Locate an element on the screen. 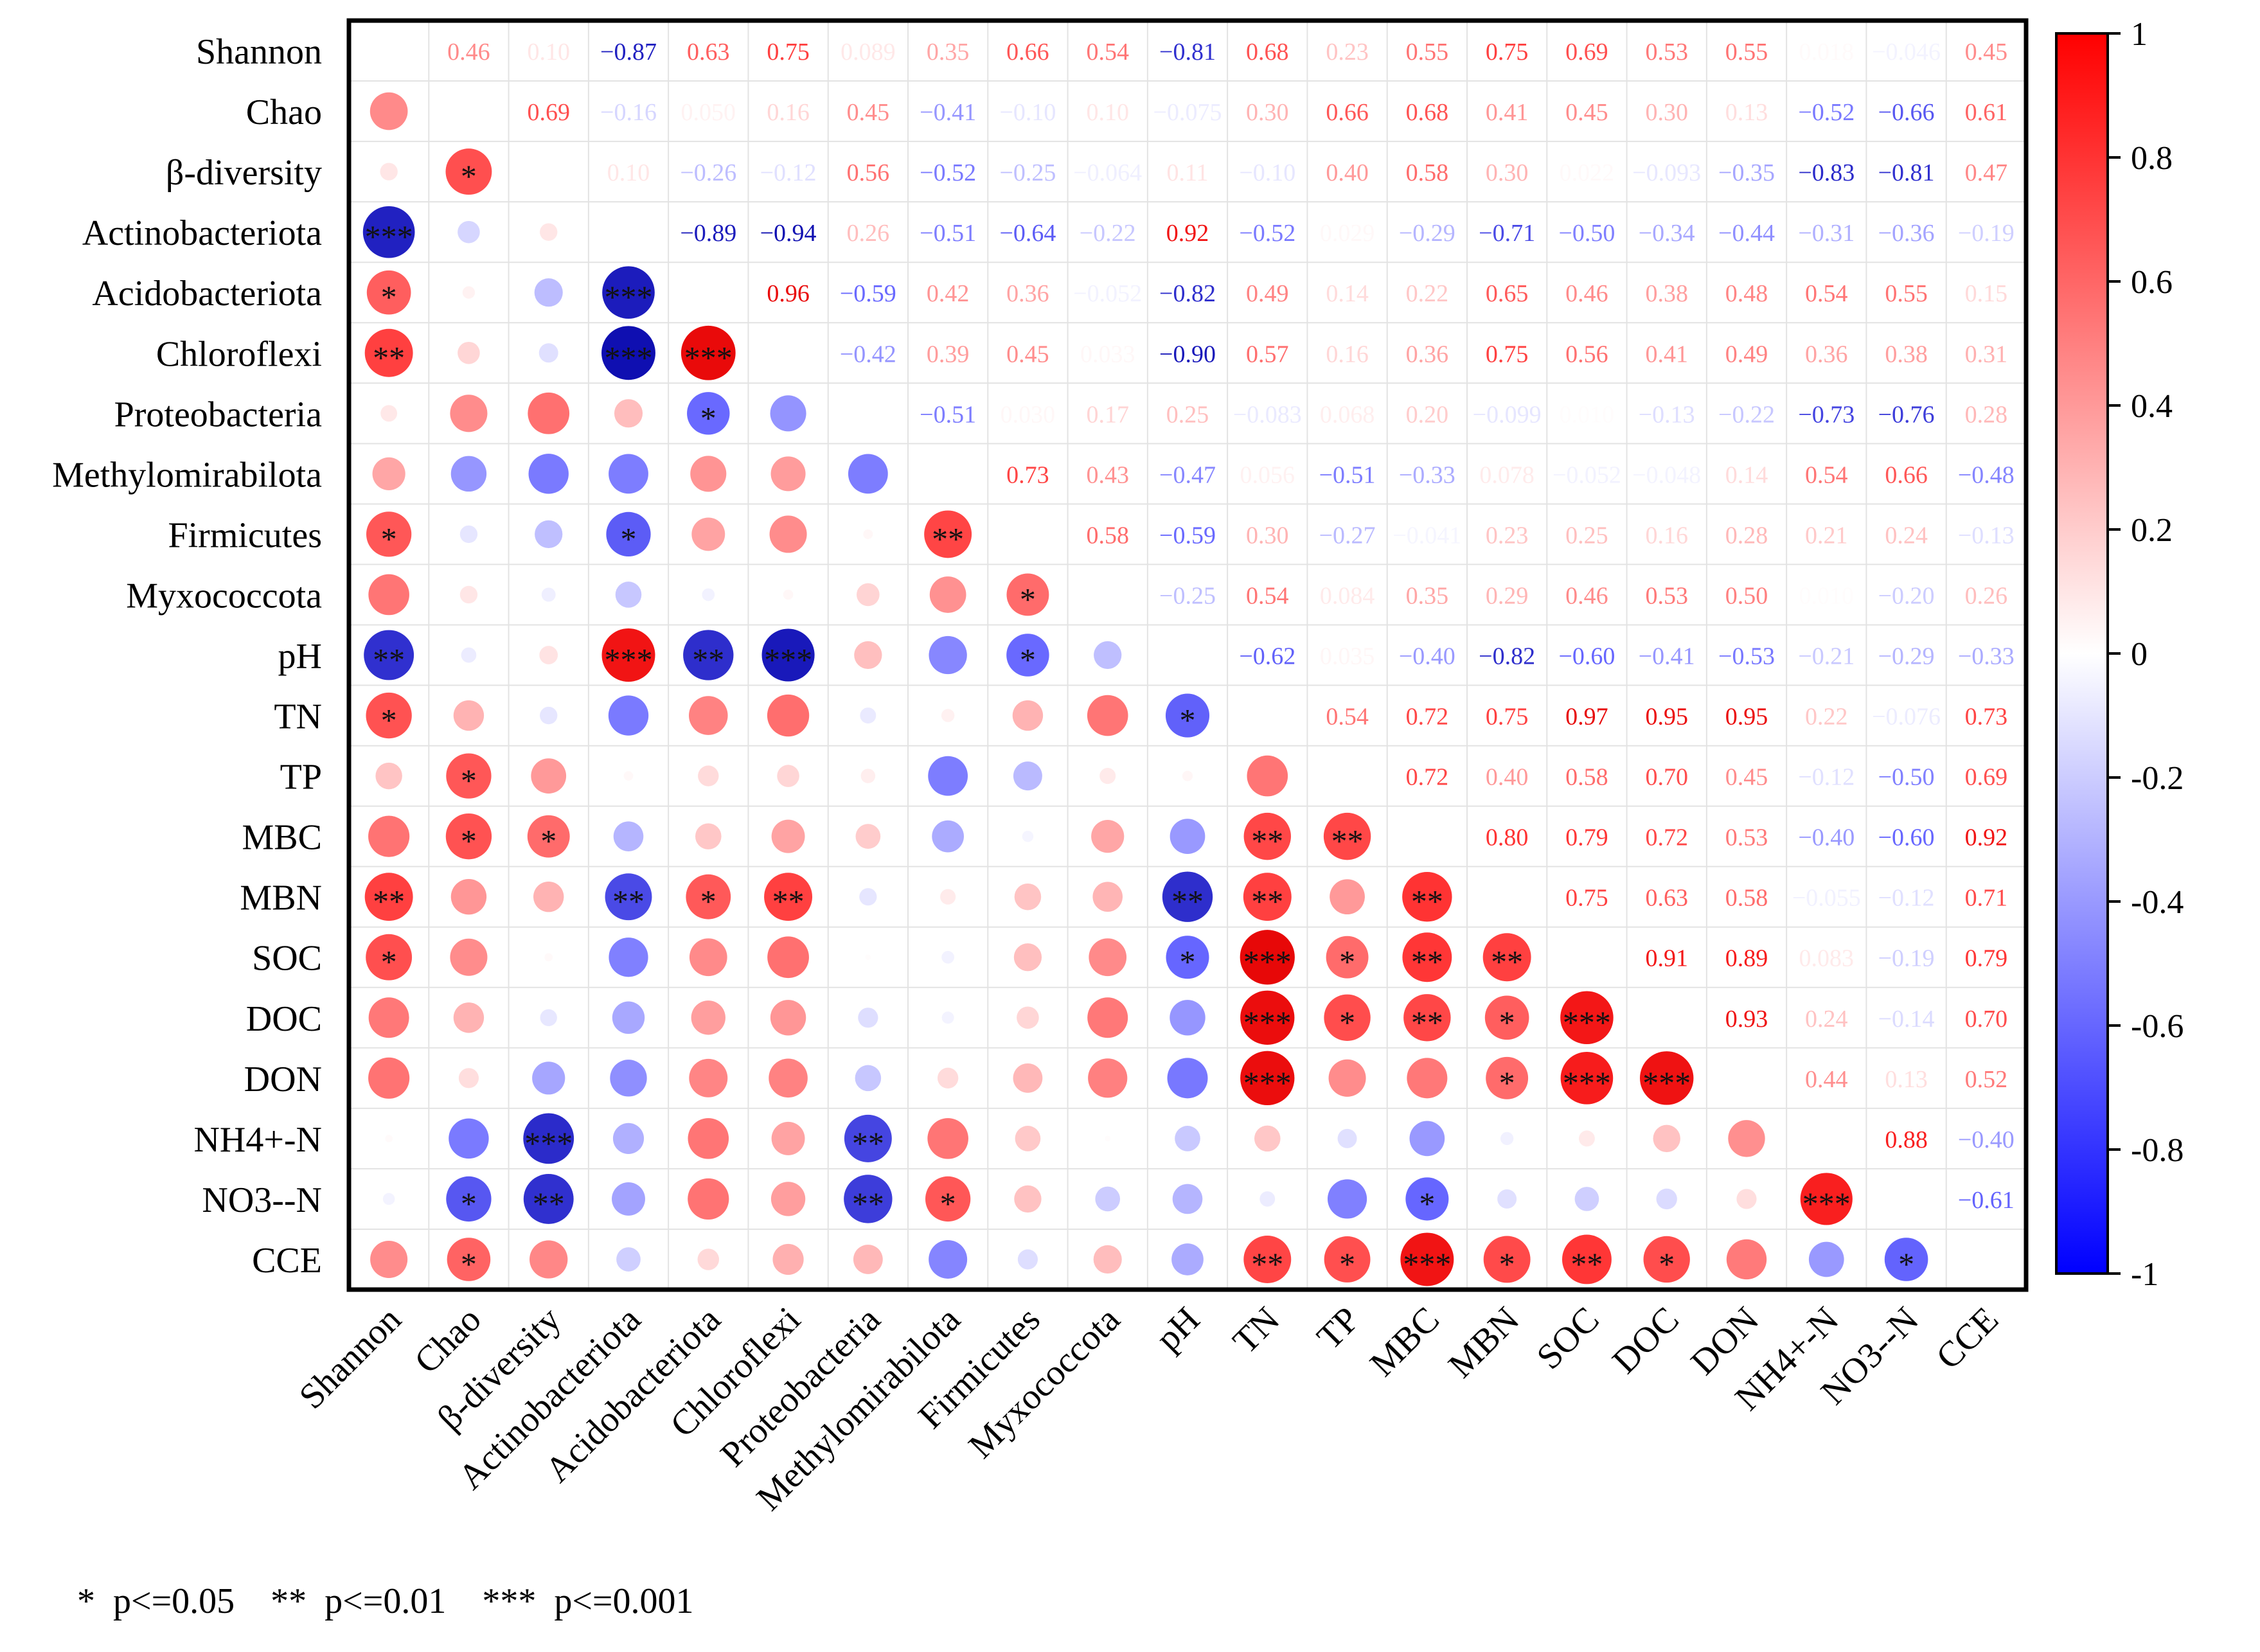 The height and width of the screenshot is (1652, 2260). coefficient-label: 0.91 is located at coordinates (1666, 958).